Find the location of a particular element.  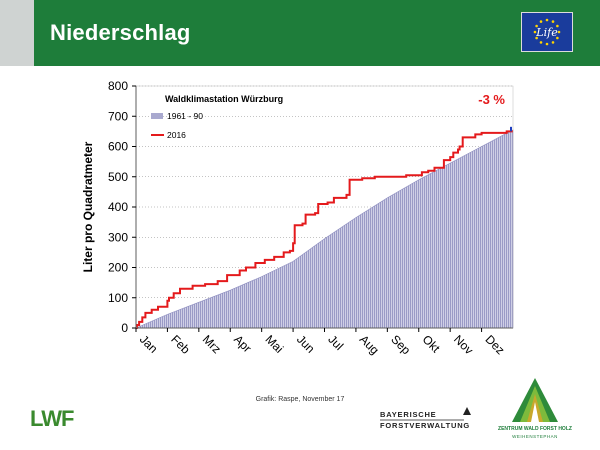

x-tick-label: Mrz is located at coordinates (212, 344).